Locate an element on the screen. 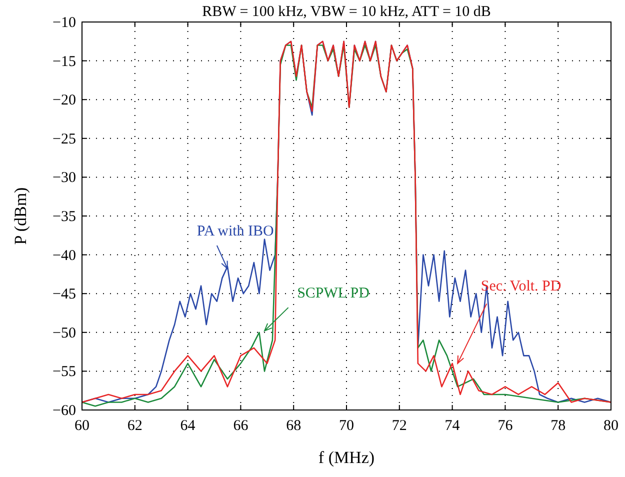 This screenshot has height=477, width=625. x-tick-label: 76 is located at coordinates (506, 426).